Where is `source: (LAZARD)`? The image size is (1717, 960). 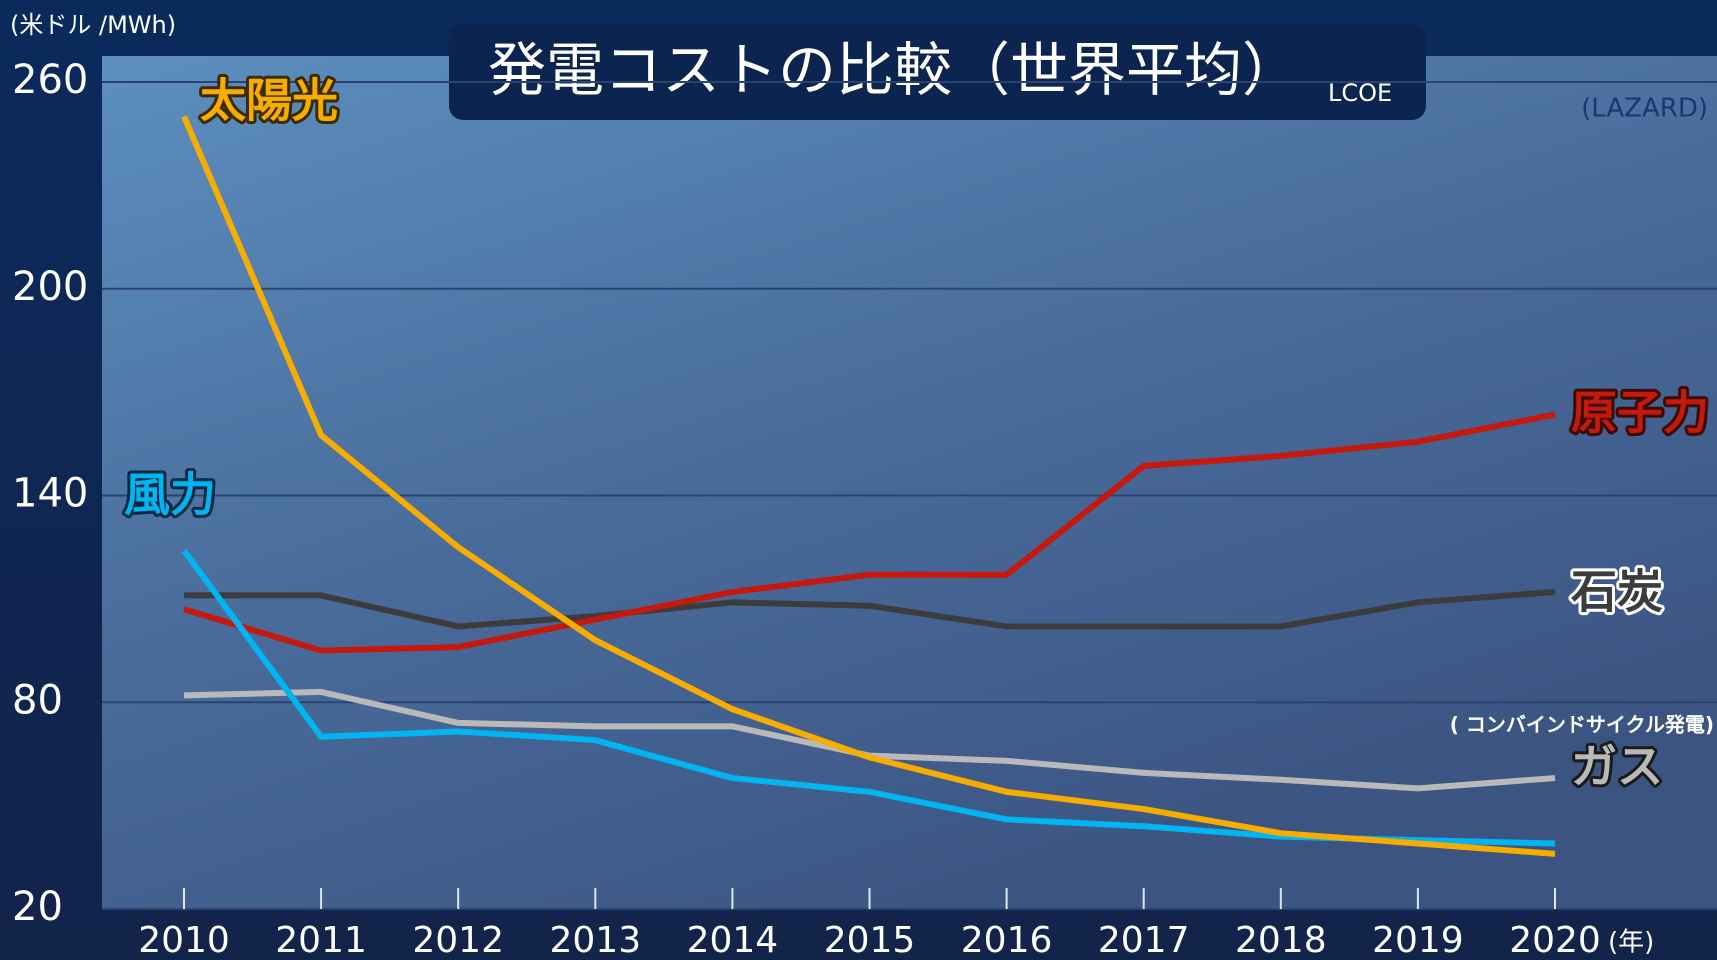 source: (LAZARD) is located at coordinates (1644, 109).